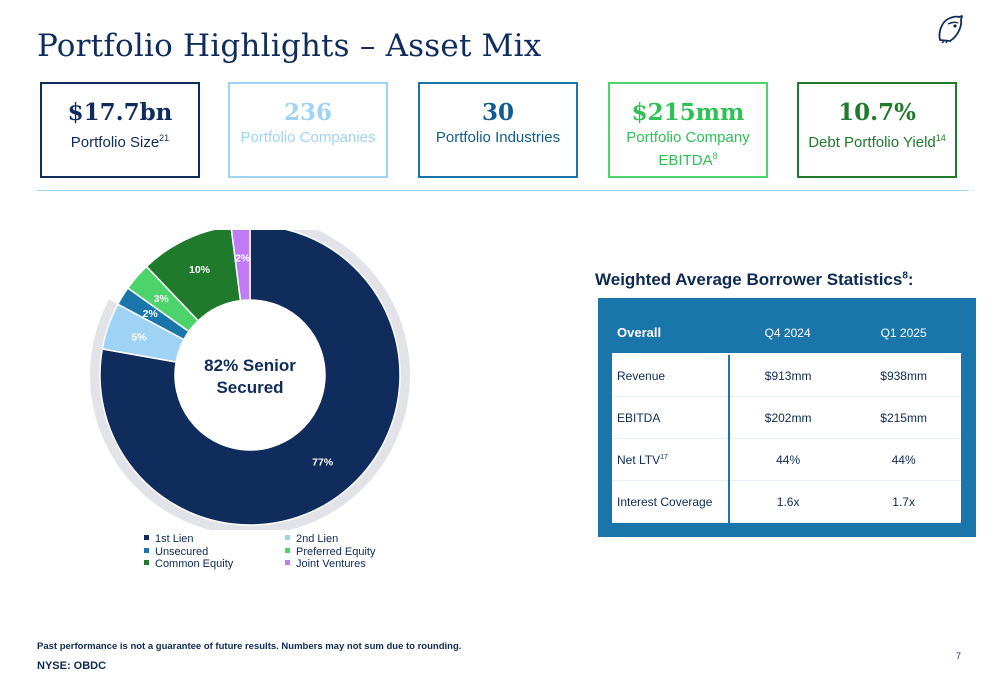  I want to click on legend-item: 2nd Lien, so click(311, 539).